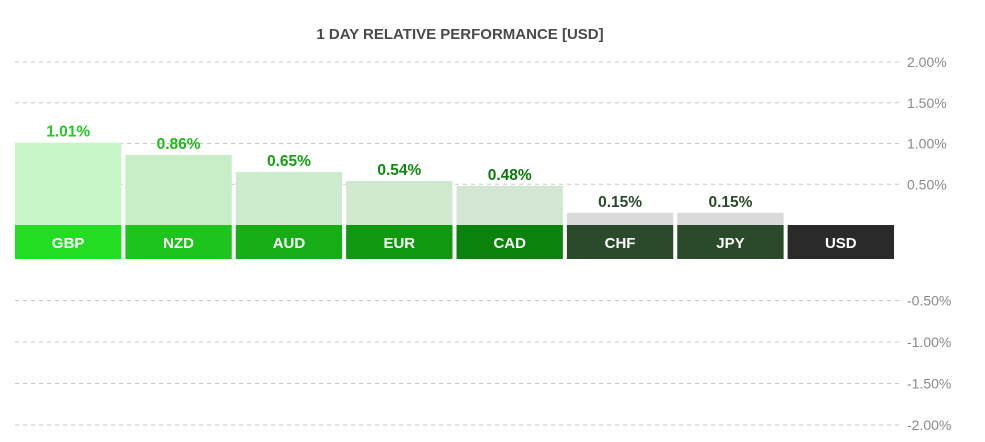  I want to click on category-label-jpy: JPY, so click(730, 243).